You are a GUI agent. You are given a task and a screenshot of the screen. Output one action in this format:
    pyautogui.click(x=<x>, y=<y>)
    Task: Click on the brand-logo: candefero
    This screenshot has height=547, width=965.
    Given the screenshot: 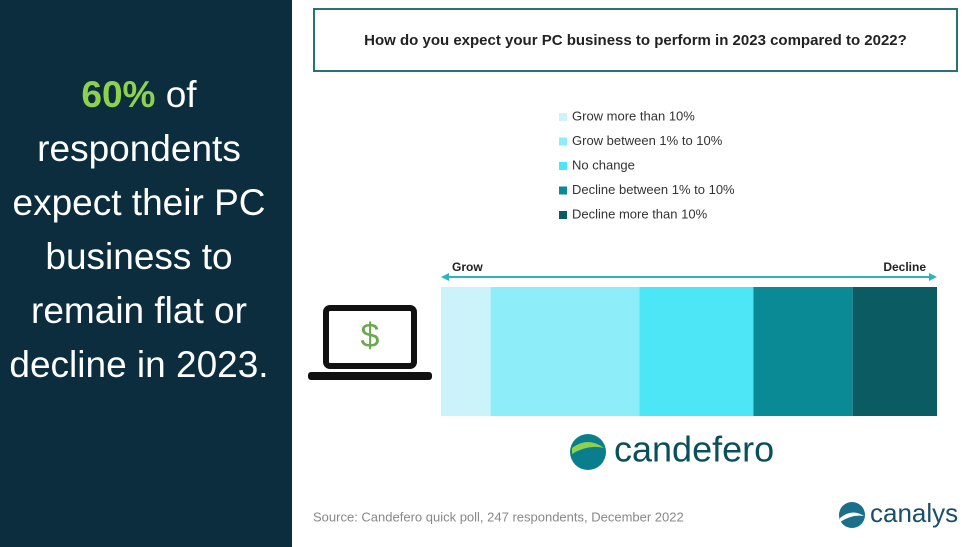 What is the action you would take?
    pyautogui.click(x=672, y=449)
    